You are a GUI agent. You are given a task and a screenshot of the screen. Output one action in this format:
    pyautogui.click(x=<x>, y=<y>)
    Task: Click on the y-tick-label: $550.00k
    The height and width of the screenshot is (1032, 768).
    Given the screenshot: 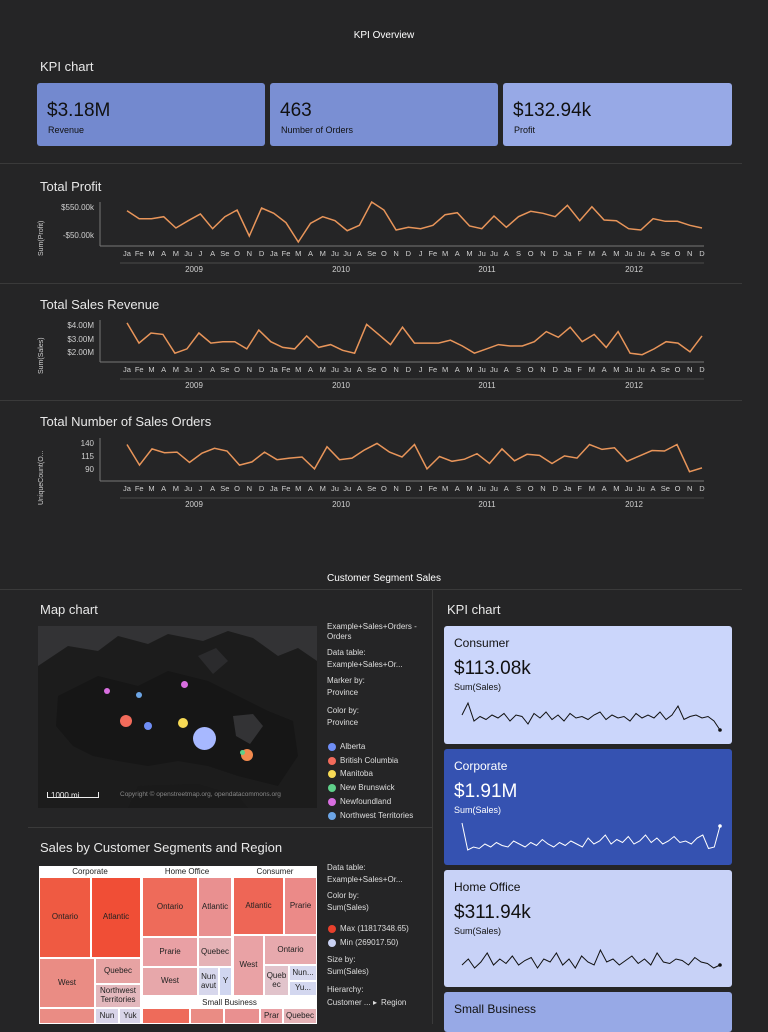 What is the action you would take?
    pyautogui.click(x=77, y=207)
    